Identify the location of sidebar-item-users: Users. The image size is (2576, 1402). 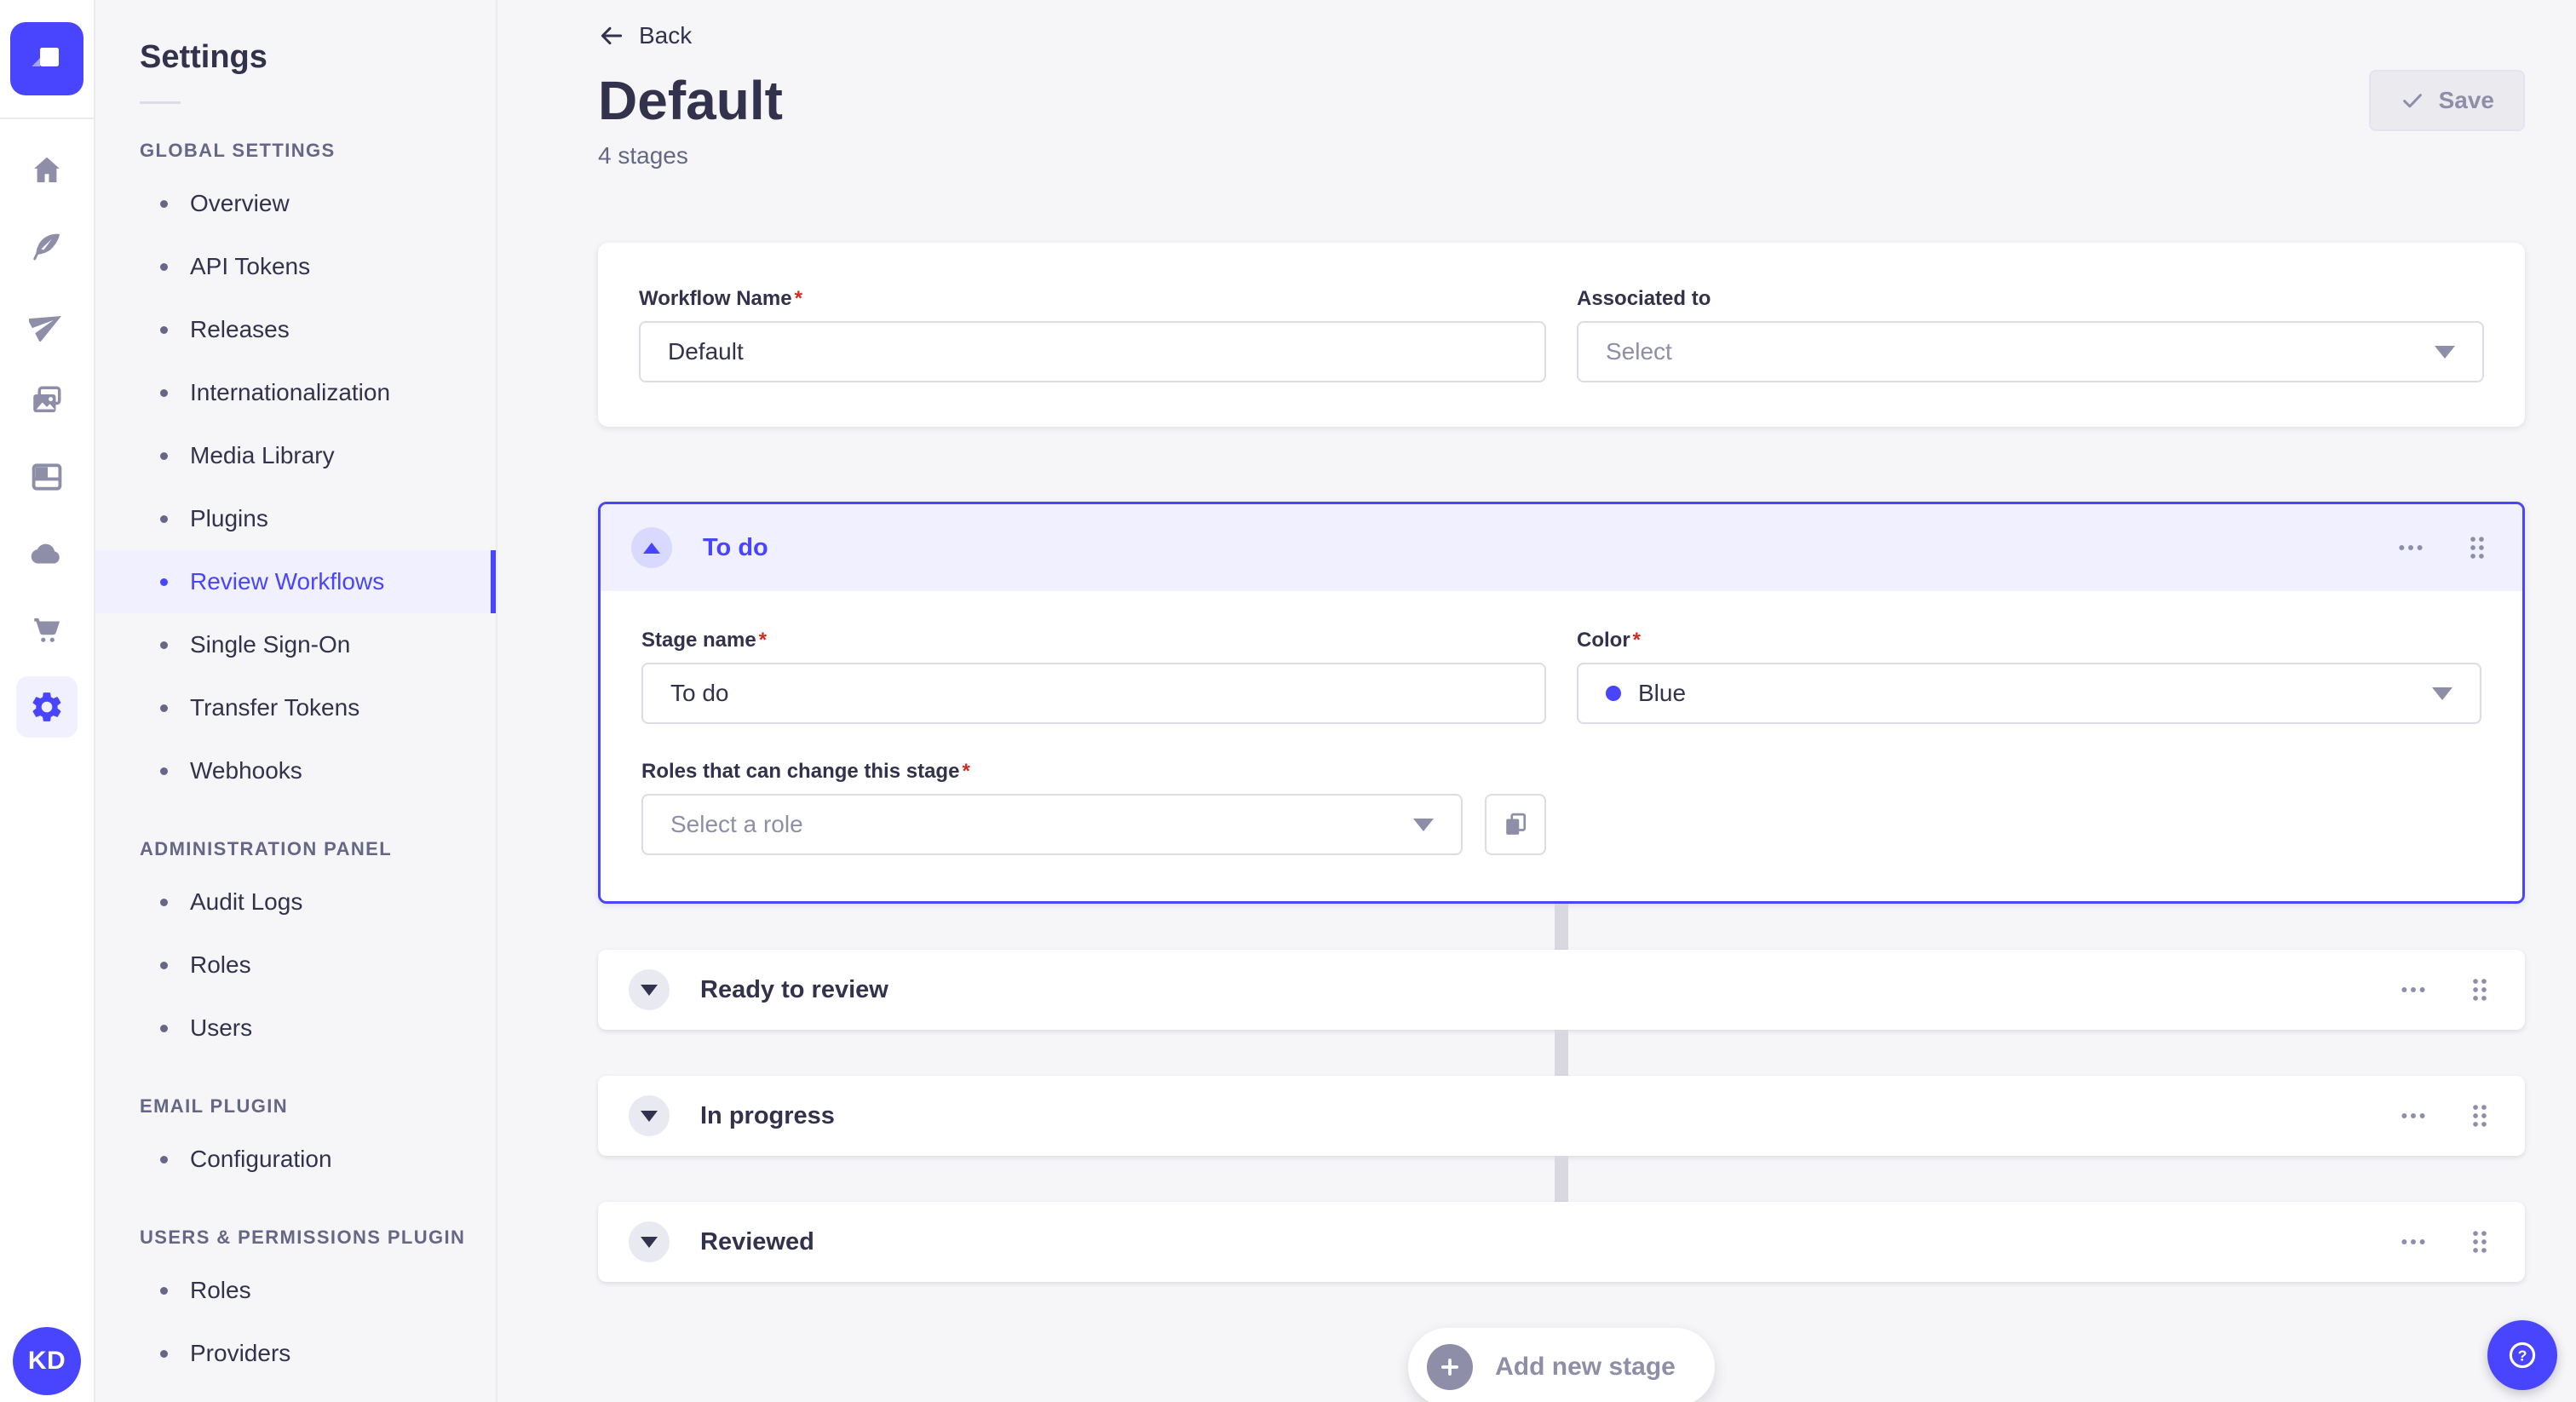
(296, 1028).